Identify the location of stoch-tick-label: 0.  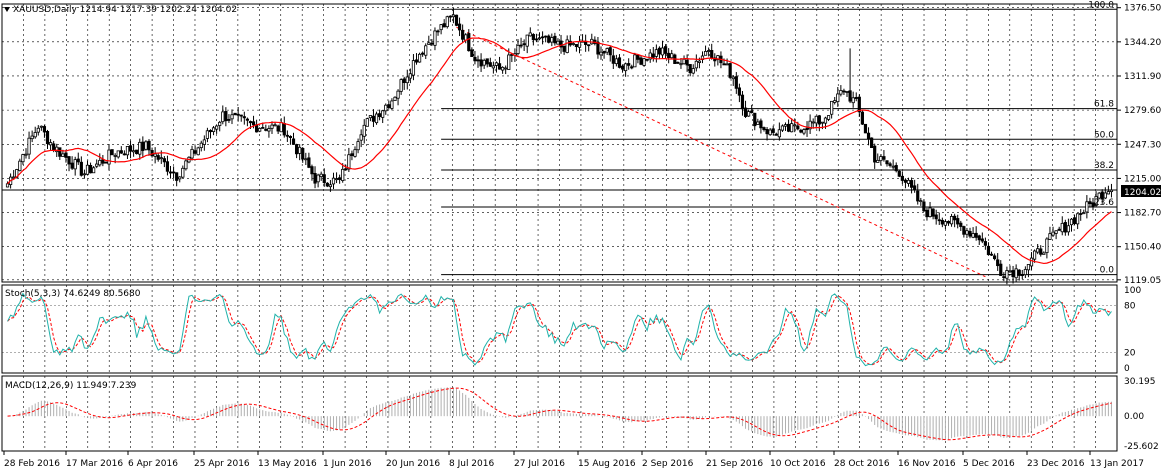
(1127, 369).